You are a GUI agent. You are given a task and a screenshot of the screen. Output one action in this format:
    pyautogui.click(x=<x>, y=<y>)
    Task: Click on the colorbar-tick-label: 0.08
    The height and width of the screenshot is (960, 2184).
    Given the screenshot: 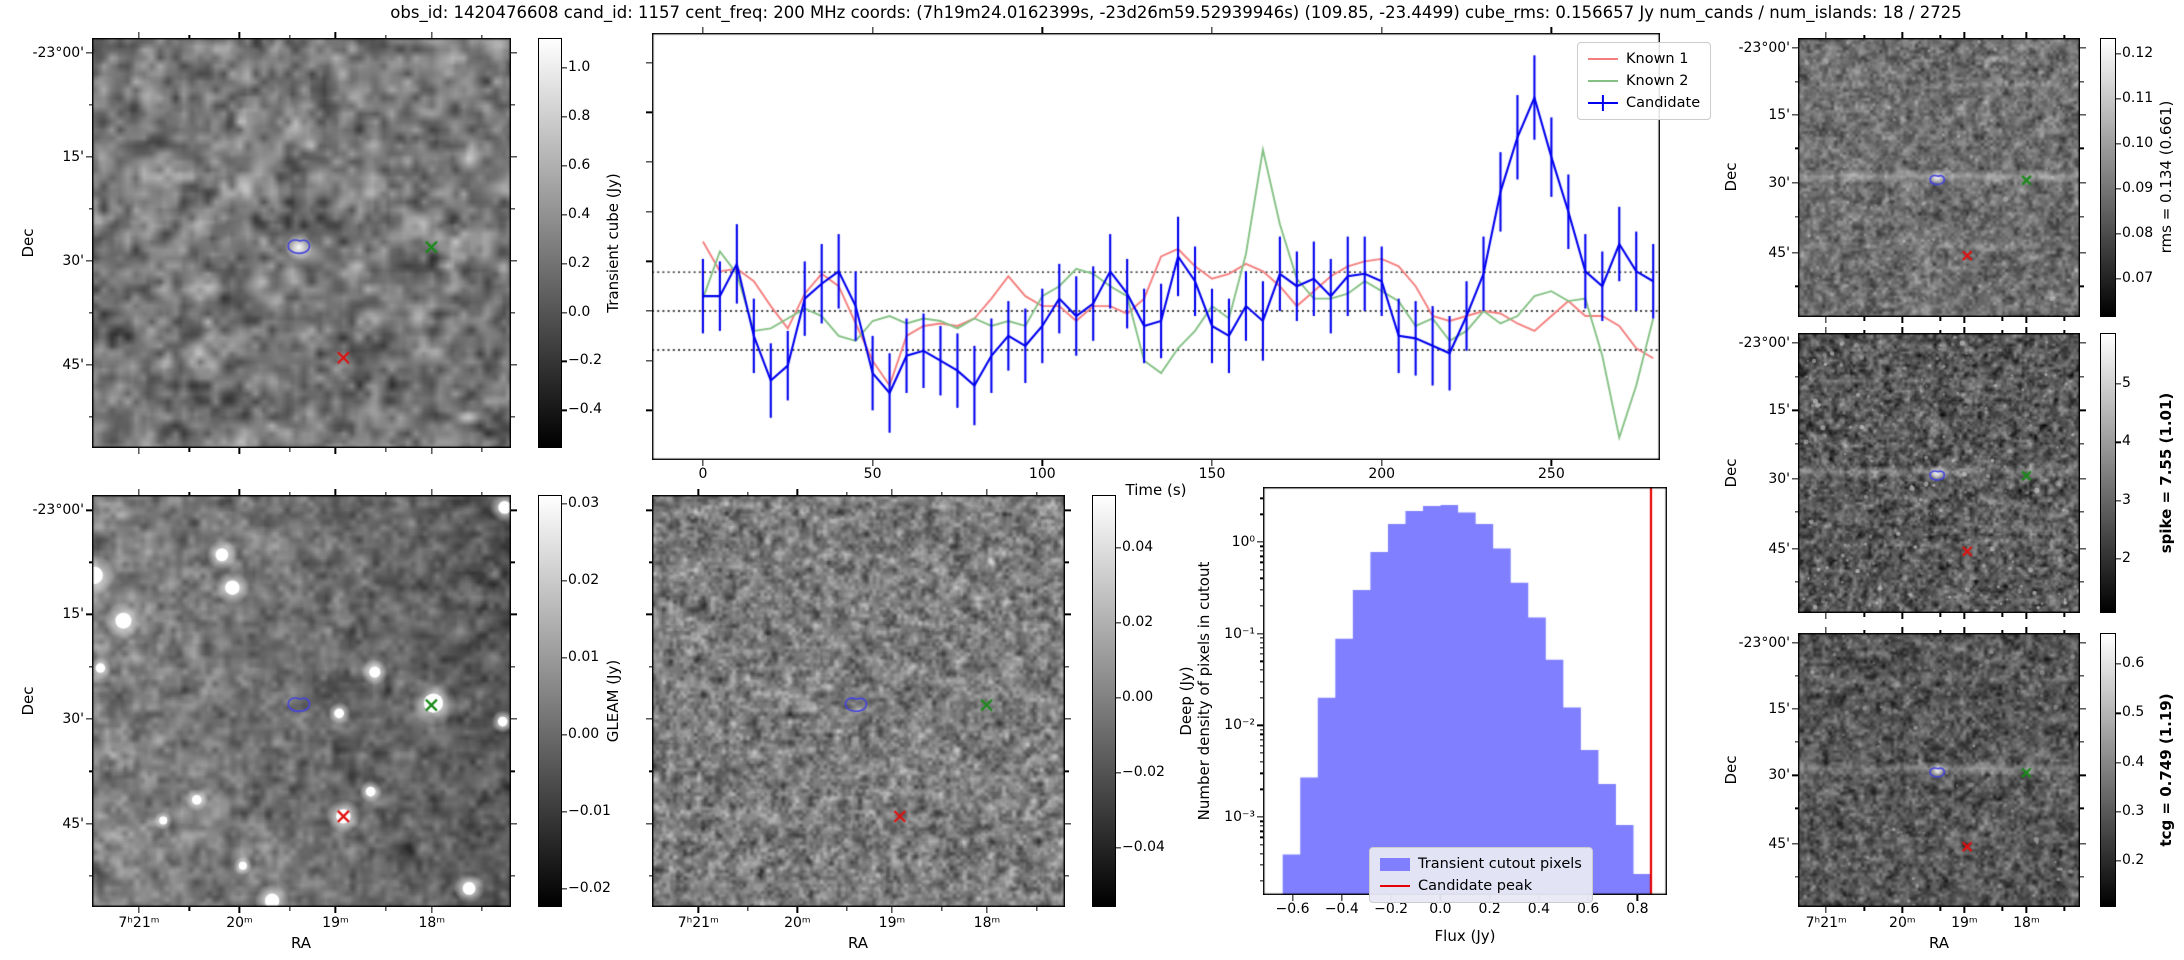 What is the action you would take?
    pyautogui.click(x=2138, y=233)
    